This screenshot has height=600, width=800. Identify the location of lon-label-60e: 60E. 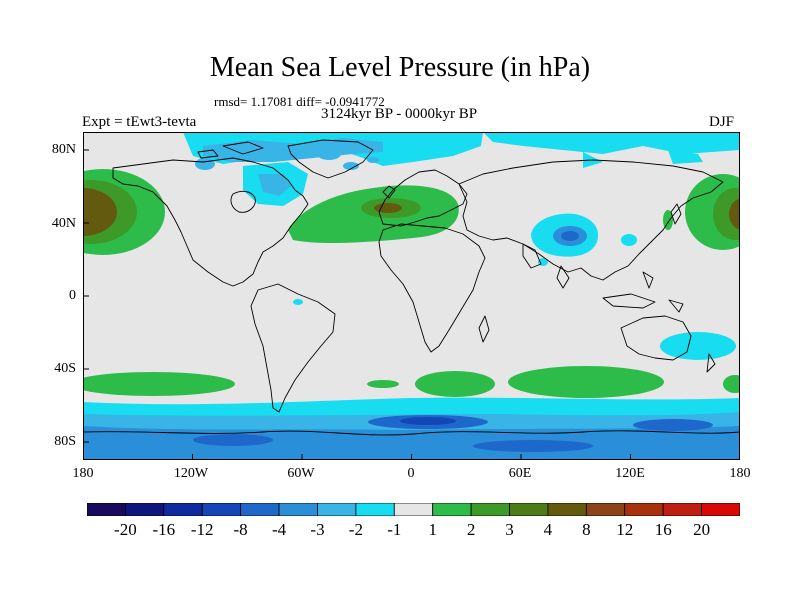
(520, 473).